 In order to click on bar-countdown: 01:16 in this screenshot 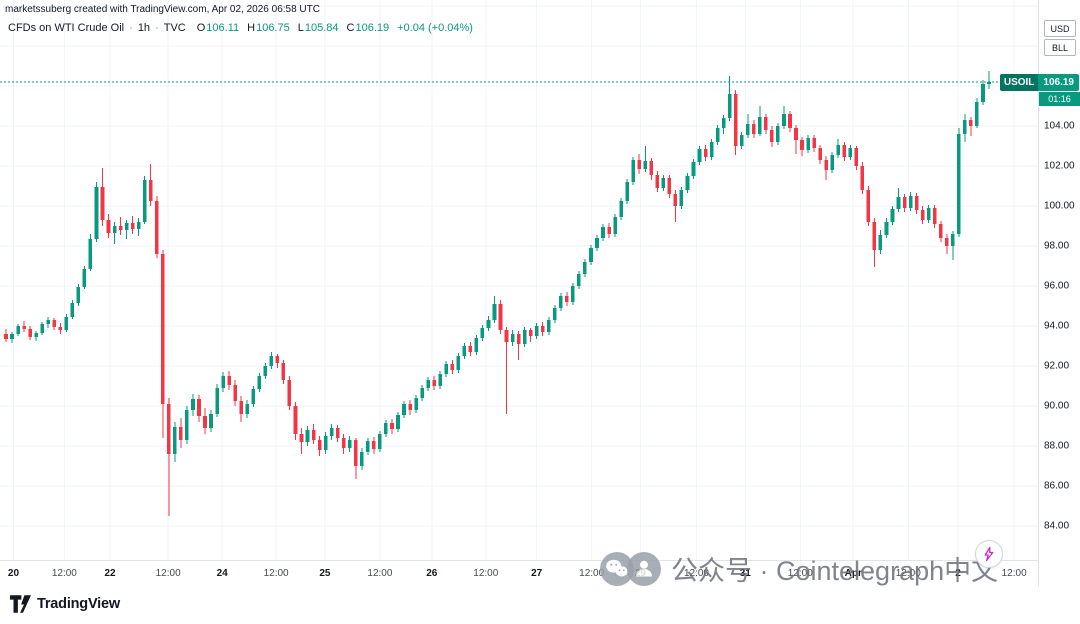, I will do `click(1059, 99)`.